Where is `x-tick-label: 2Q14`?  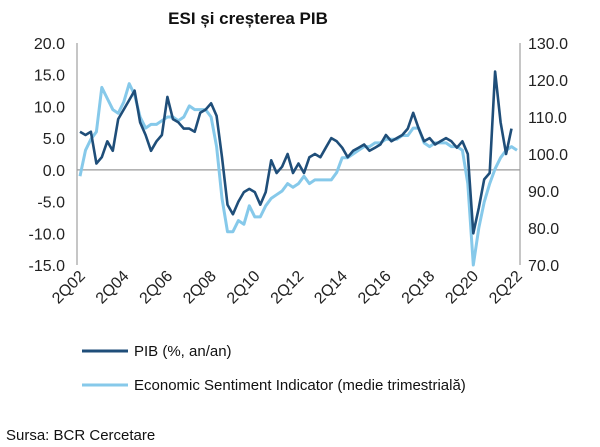
x-tick-label: 2Q14 is located at coordinates (331, 288).